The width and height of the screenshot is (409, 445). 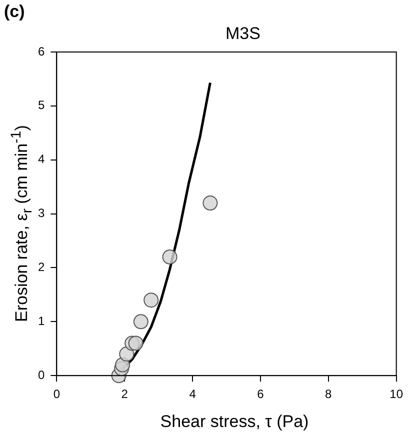 What do you see at coordinates (41, 105) in the screenshot?
I see `y-tick-label: 5` at bounding box center [41, 105].